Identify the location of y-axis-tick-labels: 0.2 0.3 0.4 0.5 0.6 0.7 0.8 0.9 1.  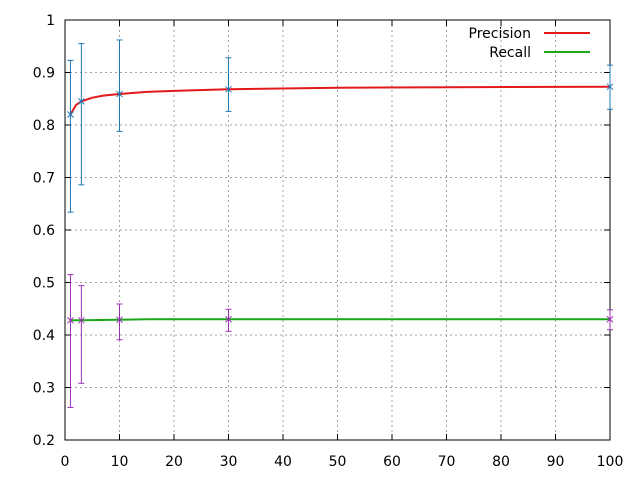
(44, 231).